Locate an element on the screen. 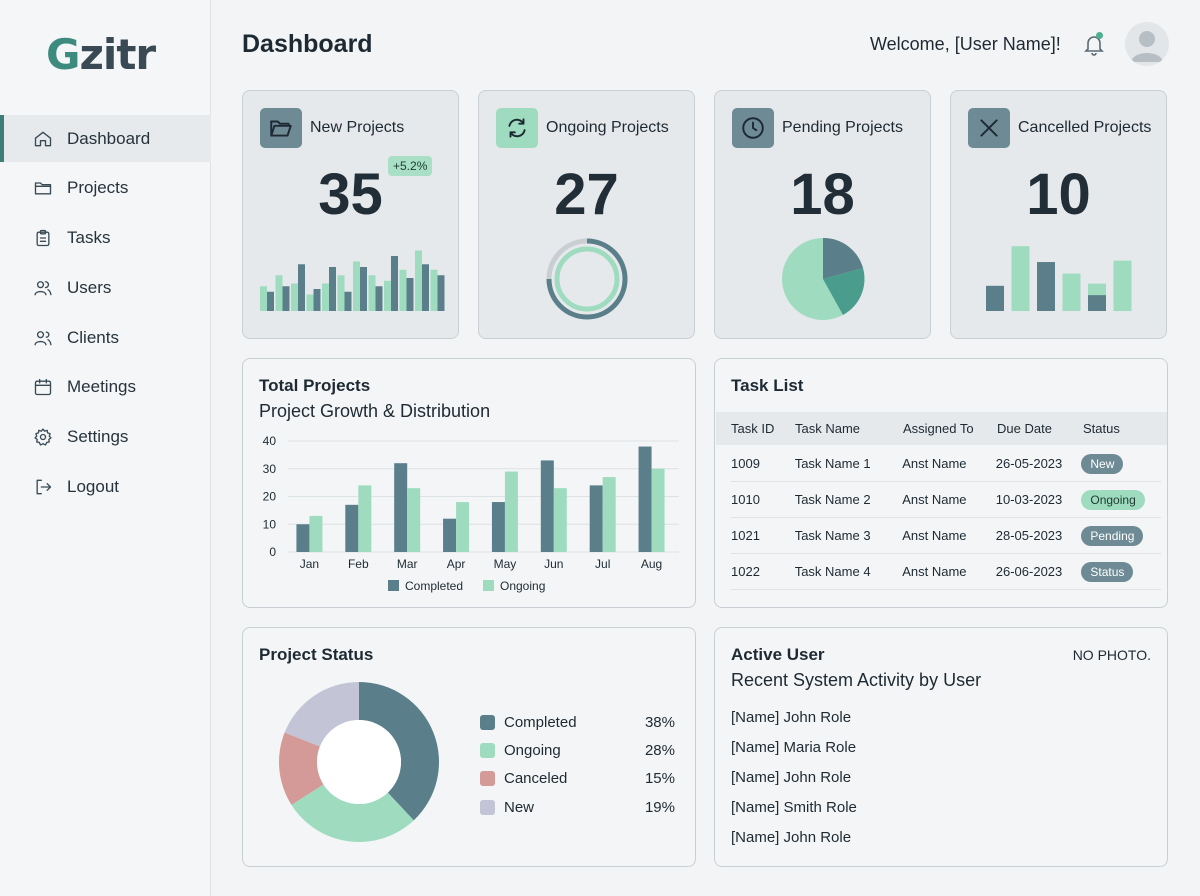  task-name: Task Name 3 is located at coordinates (832, 535).